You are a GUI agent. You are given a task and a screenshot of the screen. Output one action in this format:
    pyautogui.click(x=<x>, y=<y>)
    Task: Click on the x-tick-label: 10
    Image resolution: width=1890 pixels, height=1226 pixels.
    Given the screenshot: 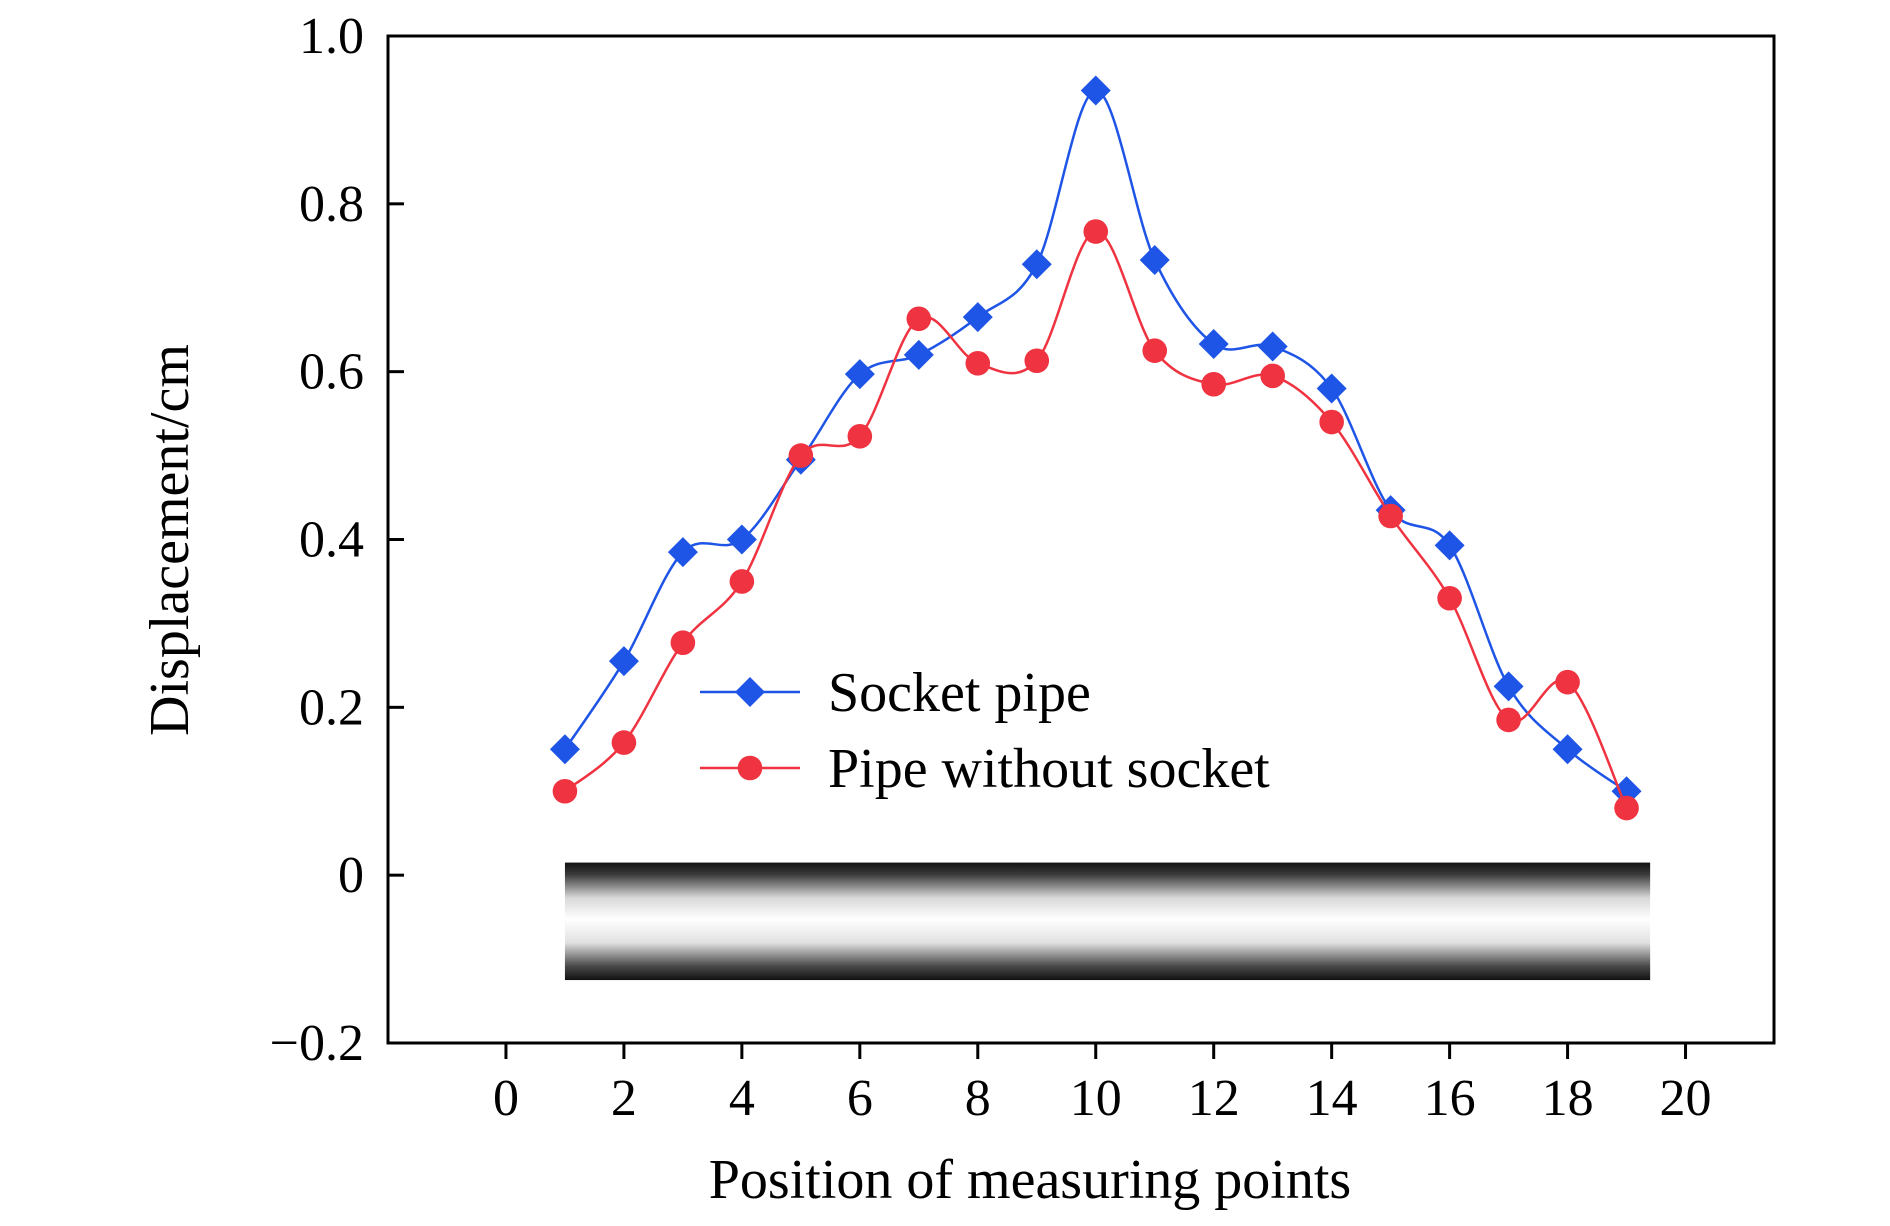 What is the action you would take?
    pyautogui.click(x=1096, y=1098)
    